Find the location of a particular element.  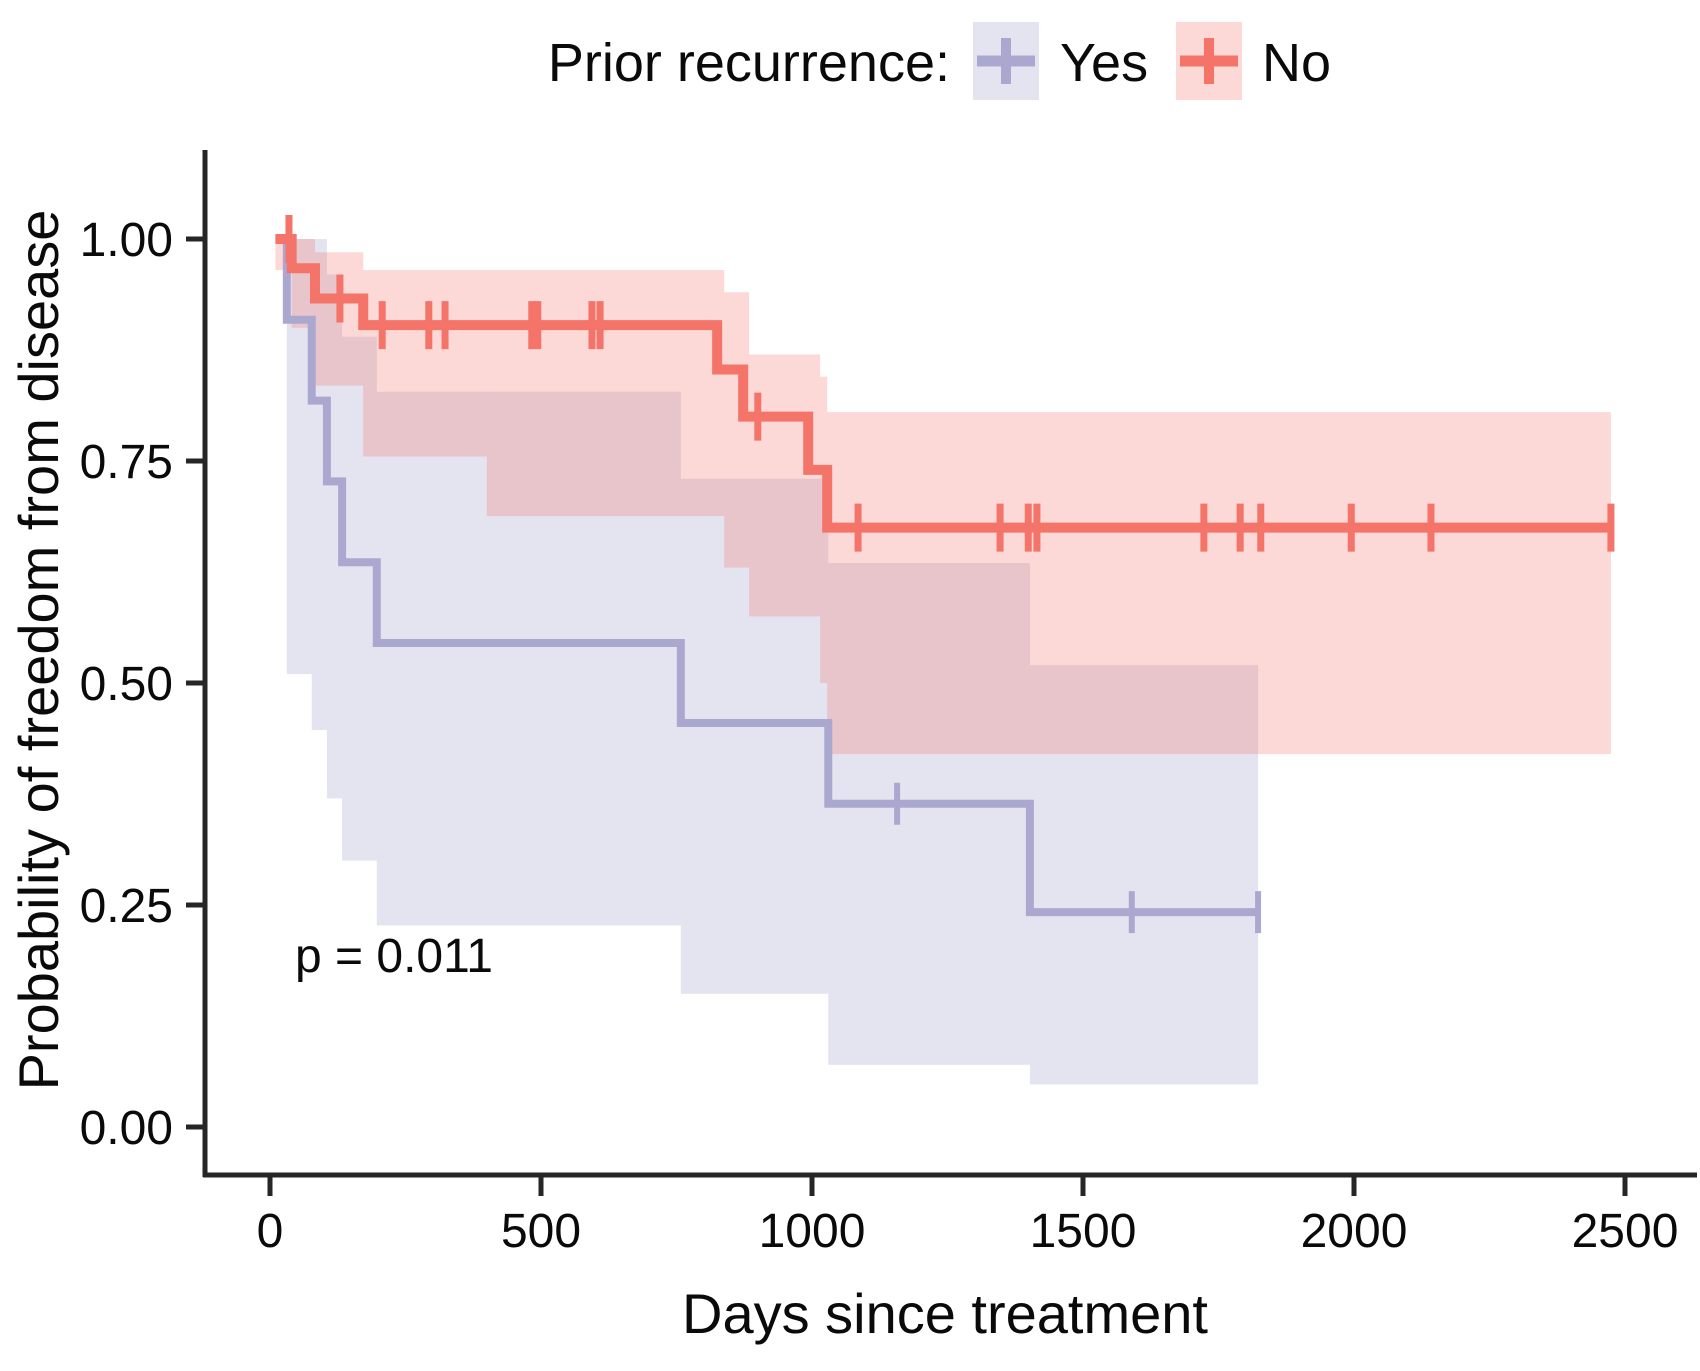

legend-label-no: No is located at coordinates (1296, 63).